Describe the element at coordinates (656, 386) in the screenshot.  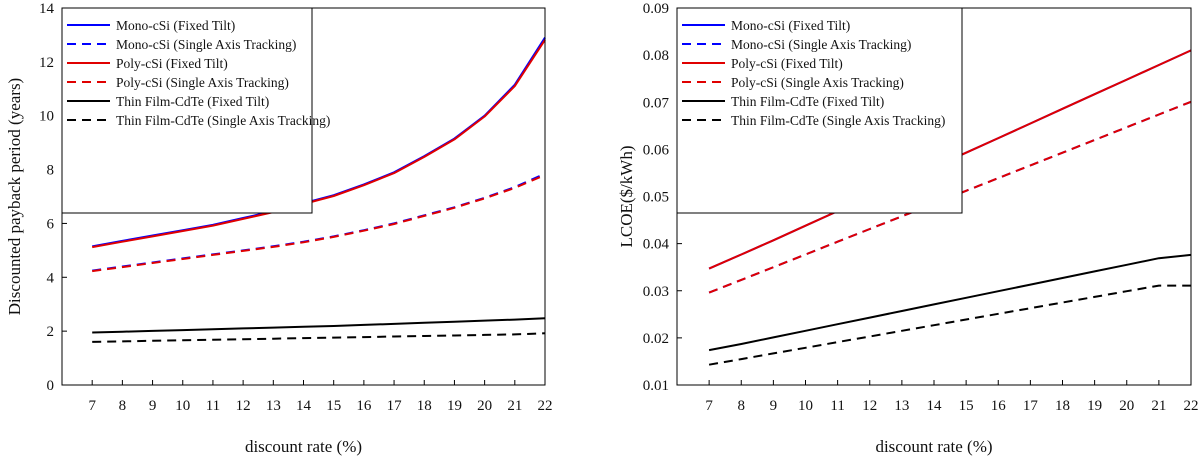
I see `y-tick-label: 0.01` at that location.